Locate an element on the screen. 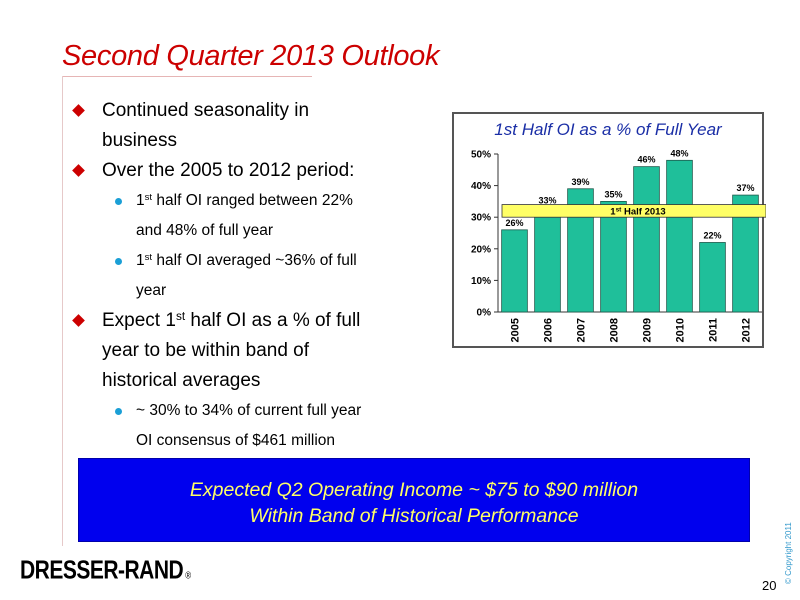  bar-2011 is located at coordinates (712, 277).